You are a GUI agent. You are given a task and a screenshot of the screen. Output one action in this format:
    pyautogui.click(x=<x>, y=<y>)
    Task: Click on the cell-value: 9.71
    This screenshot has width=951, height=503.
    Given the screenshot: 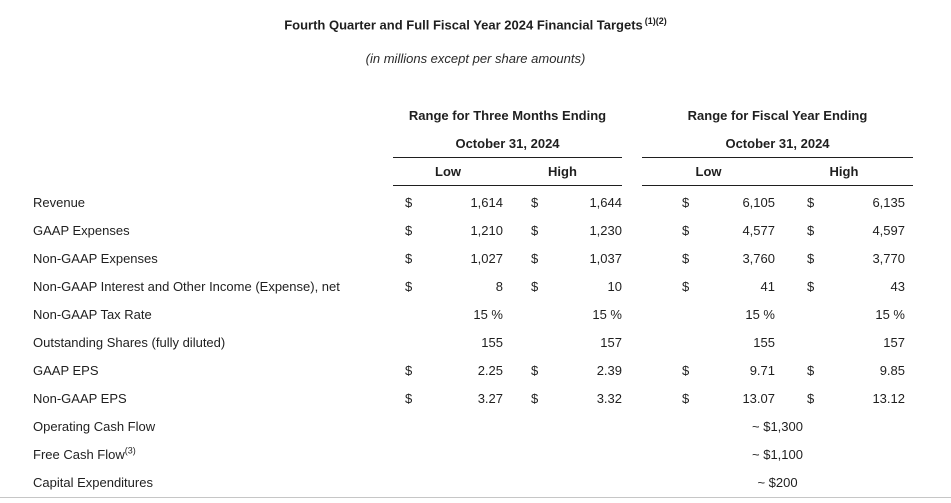 What is the action you would take?
    pyautogui.click(x=762, y=371)
    